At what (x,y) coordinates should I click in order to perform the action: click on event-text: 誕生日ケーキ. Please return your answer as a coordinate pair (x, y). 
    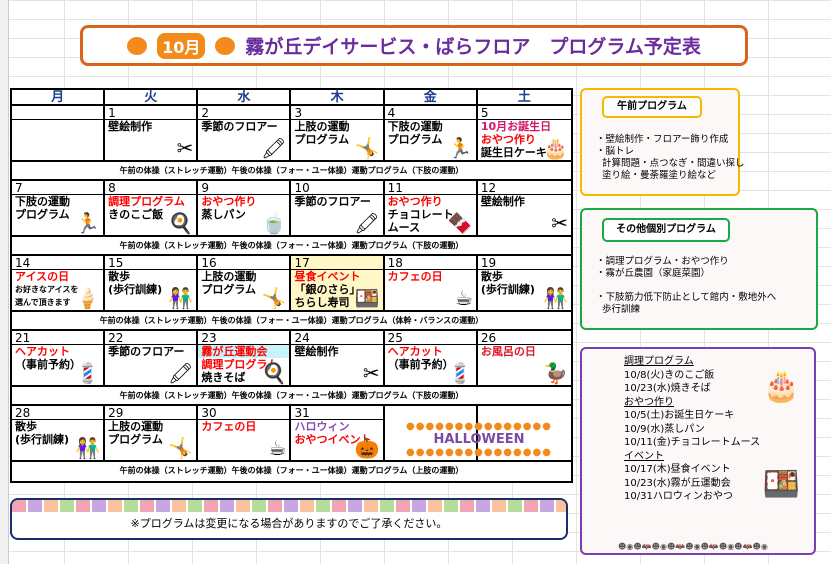
    Looking at the image, I should click on (513, 152).